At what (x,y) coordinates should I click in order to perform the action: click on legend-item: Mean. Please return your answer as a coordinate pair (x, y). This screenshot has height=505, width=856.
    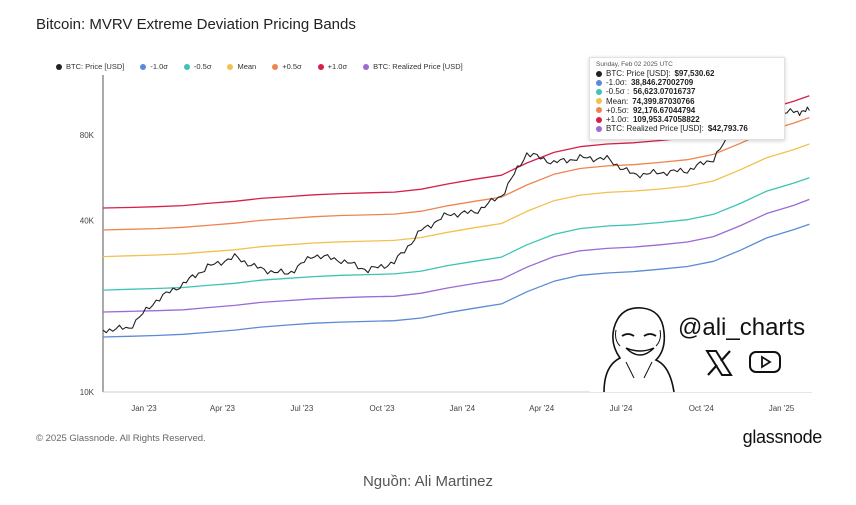
    Looking at the image, I should click on (241, 66).